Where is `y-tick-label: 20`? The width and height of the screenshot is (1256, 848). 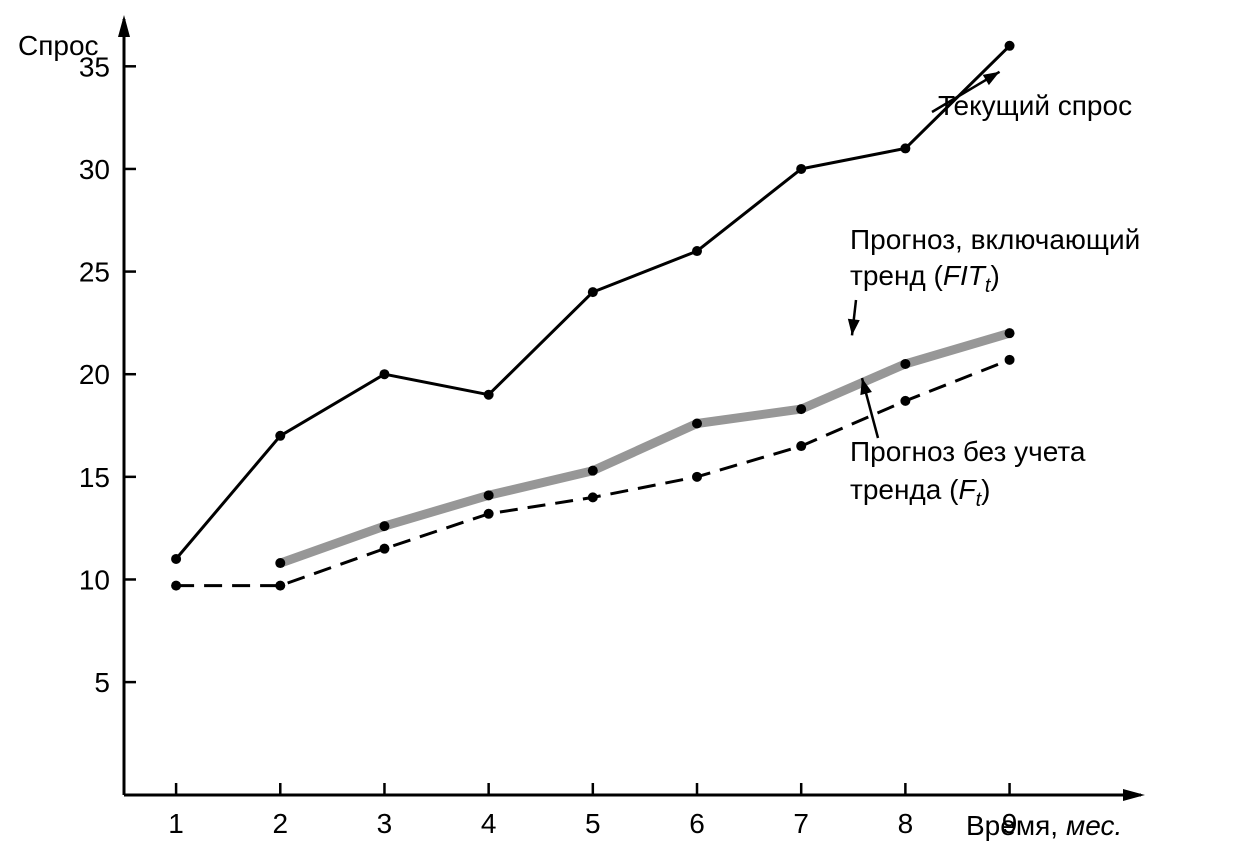
y-tick-label: 20 is located at coordinates (94, 374).